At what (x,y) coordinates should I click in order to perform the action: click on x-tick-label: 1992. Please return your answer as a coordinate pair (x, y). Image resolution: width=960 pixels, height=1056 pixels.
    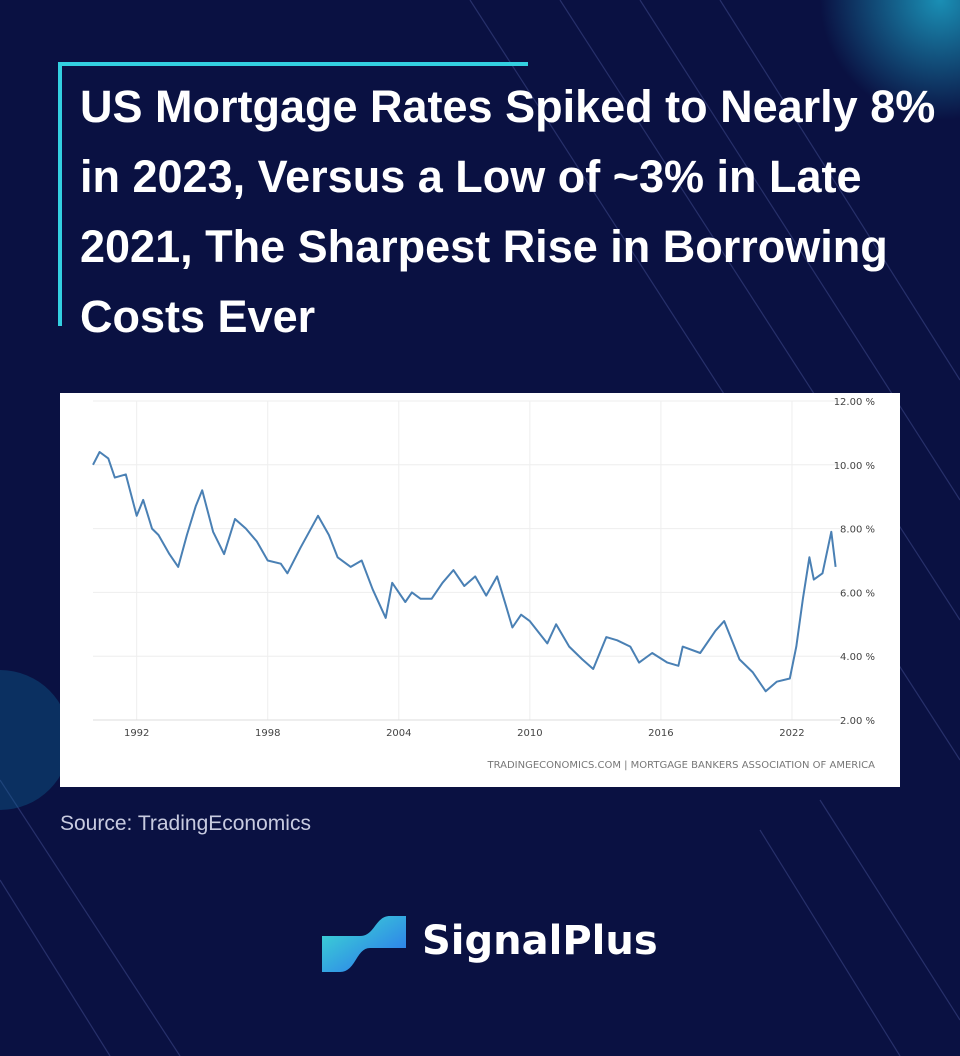
    Looking at the image, I should click on (136, 733).